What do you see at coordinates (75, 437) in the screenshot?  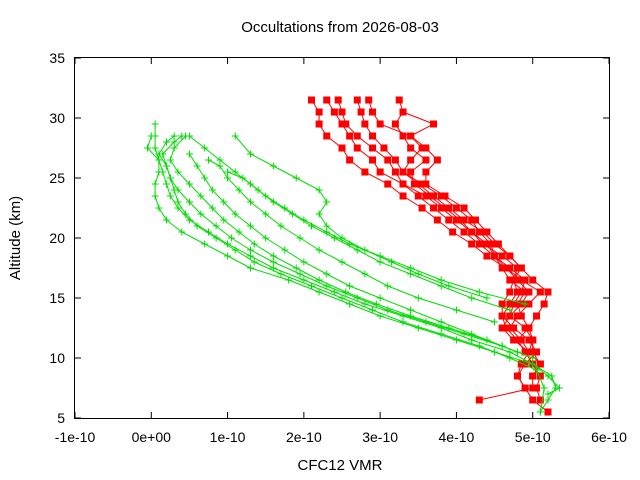 I see `x-tick-label: -1e-10` at bounding box center [75, 437].